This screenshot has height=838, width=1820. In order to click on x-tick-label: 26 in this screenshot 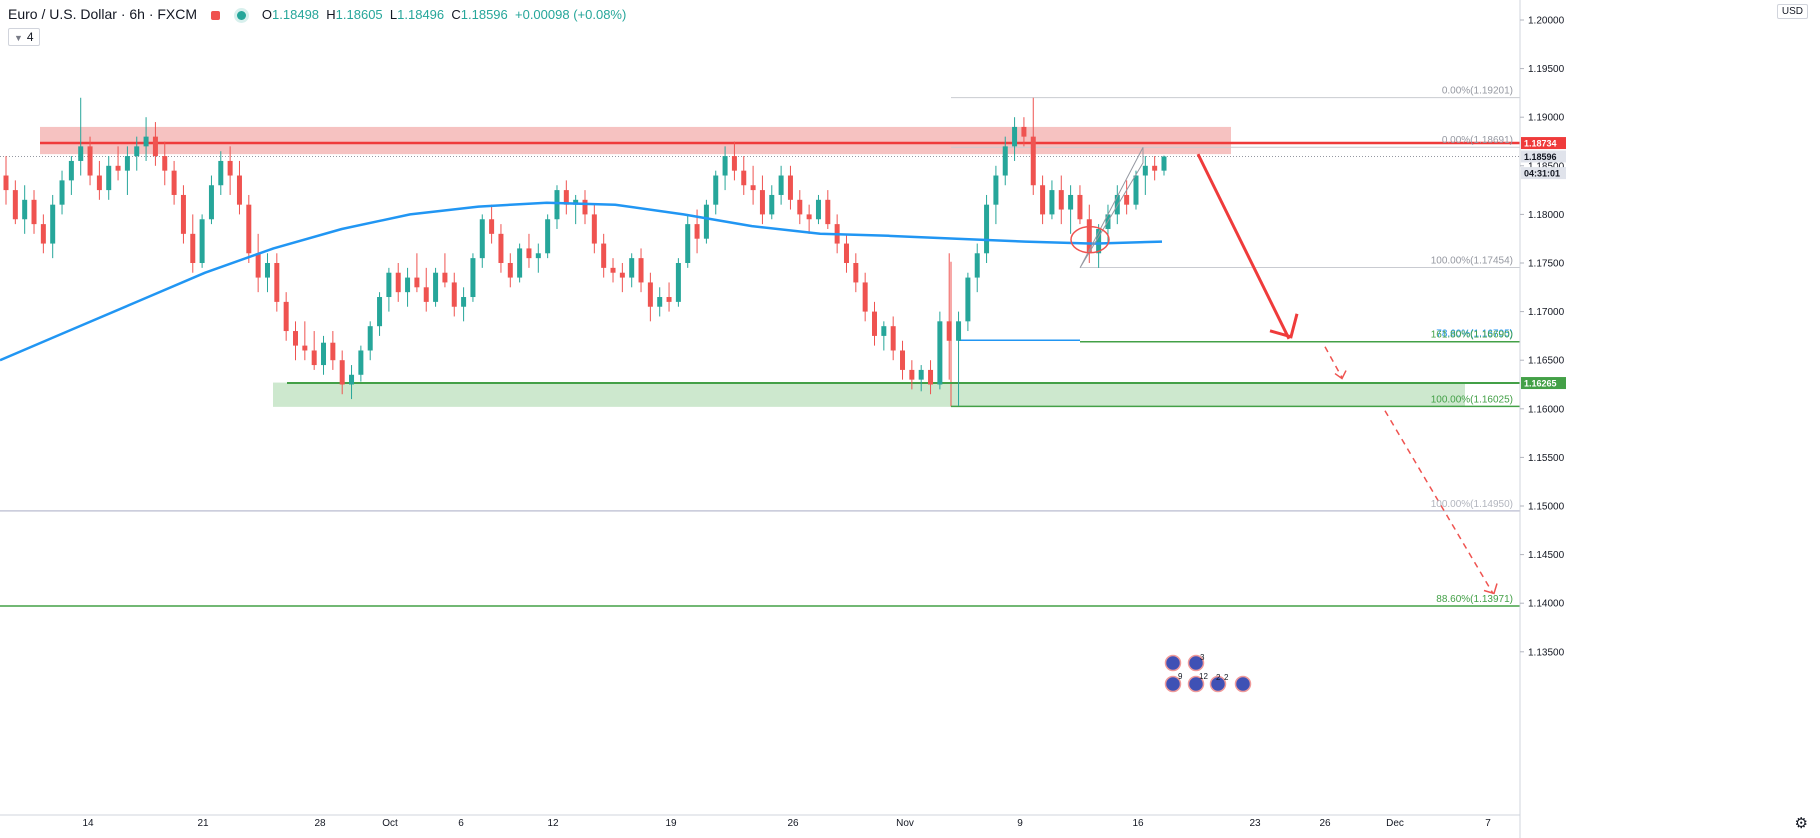, I will do `click(1325, 823)`.